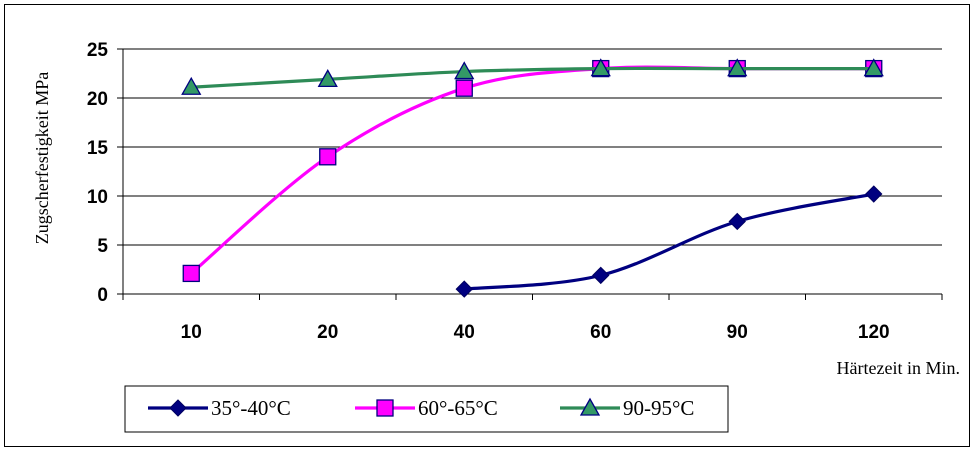 This screenshot has width=976, height=451. Describe the element at coordinates (98, 173) in the screenshot. I see `y-tick-labels: 0 5 10 15 20 25` at that location.